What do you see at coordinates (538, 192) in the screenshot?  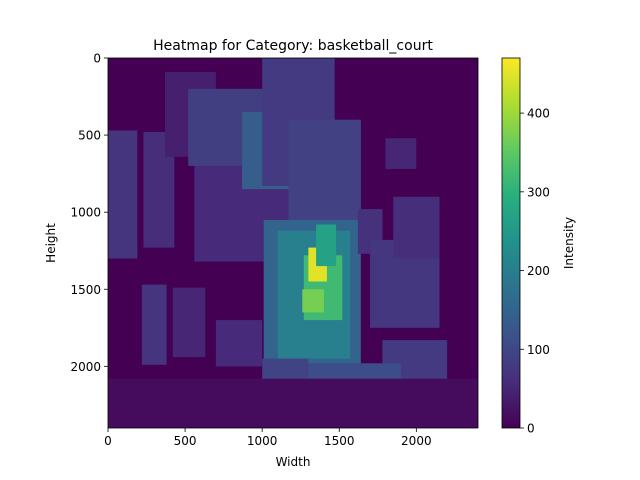 I see `colorbar-tick-label: 300` at bounding box center [538, 192].